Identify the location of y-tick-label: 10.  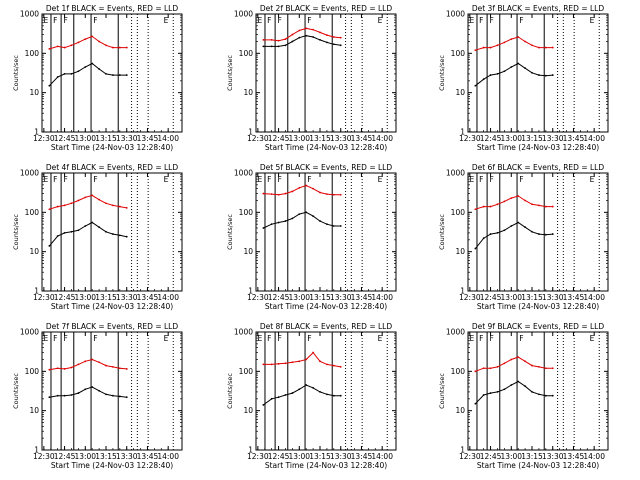
(460, 92).